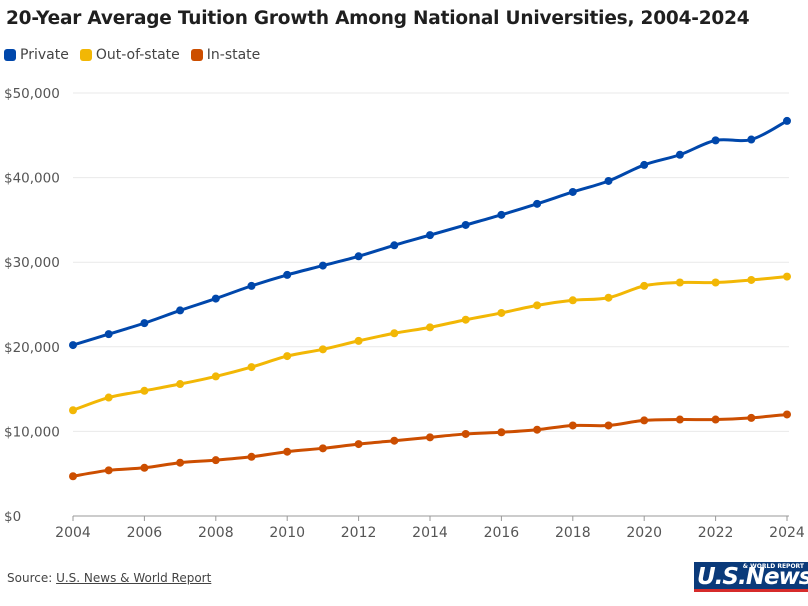 The height and width of the screenshot is (606, 808). Describe the element at coordinates (358, 256) in the screenshot. I see `data-point-private-2012` at that location.